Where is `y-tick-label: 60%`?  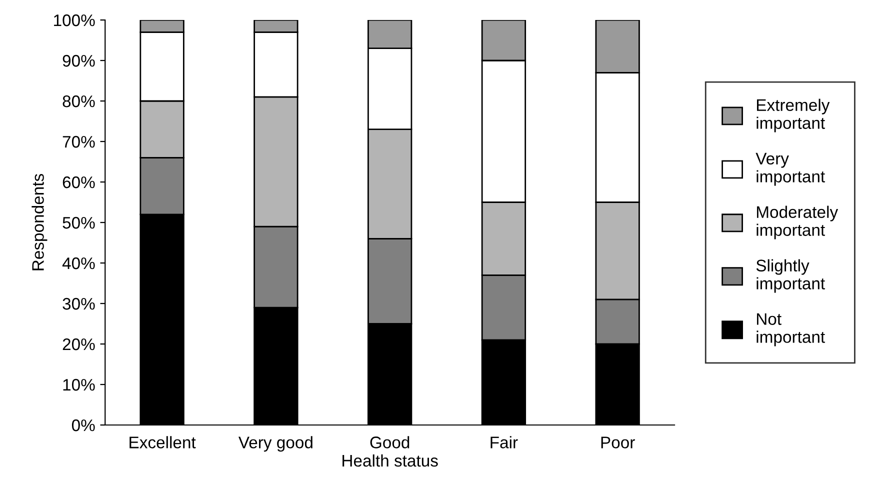
y-tick-label: 60% is located at coordinates (78, 182).